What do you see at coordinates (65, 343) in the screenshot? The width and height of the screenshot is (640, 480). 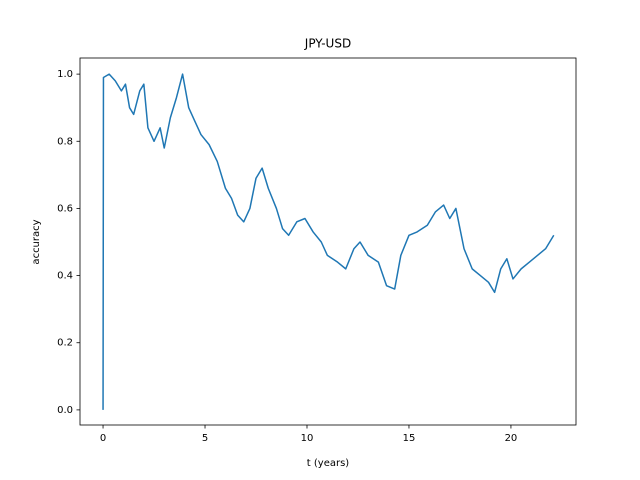 I see `y-tick-label: 0.2` at bounding box center [65, 343].